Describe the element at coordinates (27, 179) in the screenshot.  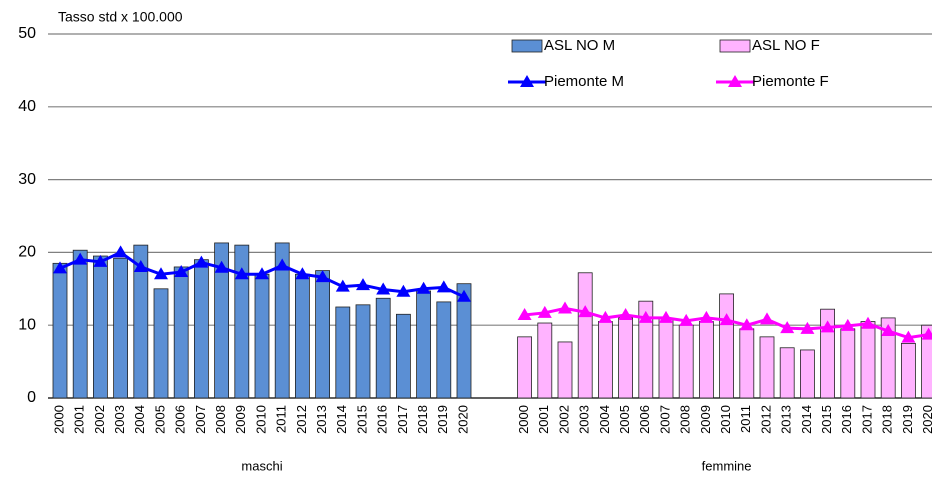
I see `y-tick-label: 30` at that location.